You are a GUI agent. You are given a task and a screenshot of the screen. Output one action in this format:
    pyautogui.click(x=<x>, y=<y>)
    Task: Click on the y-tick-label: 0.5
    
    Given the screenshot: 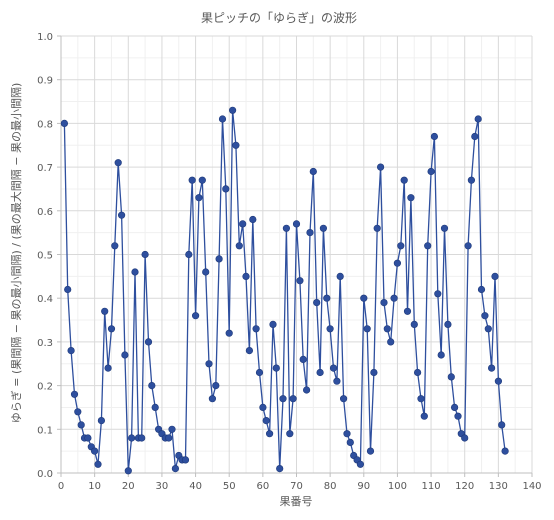 What is the action you would take?
    pyautogui.click(x=45, y=256)
    